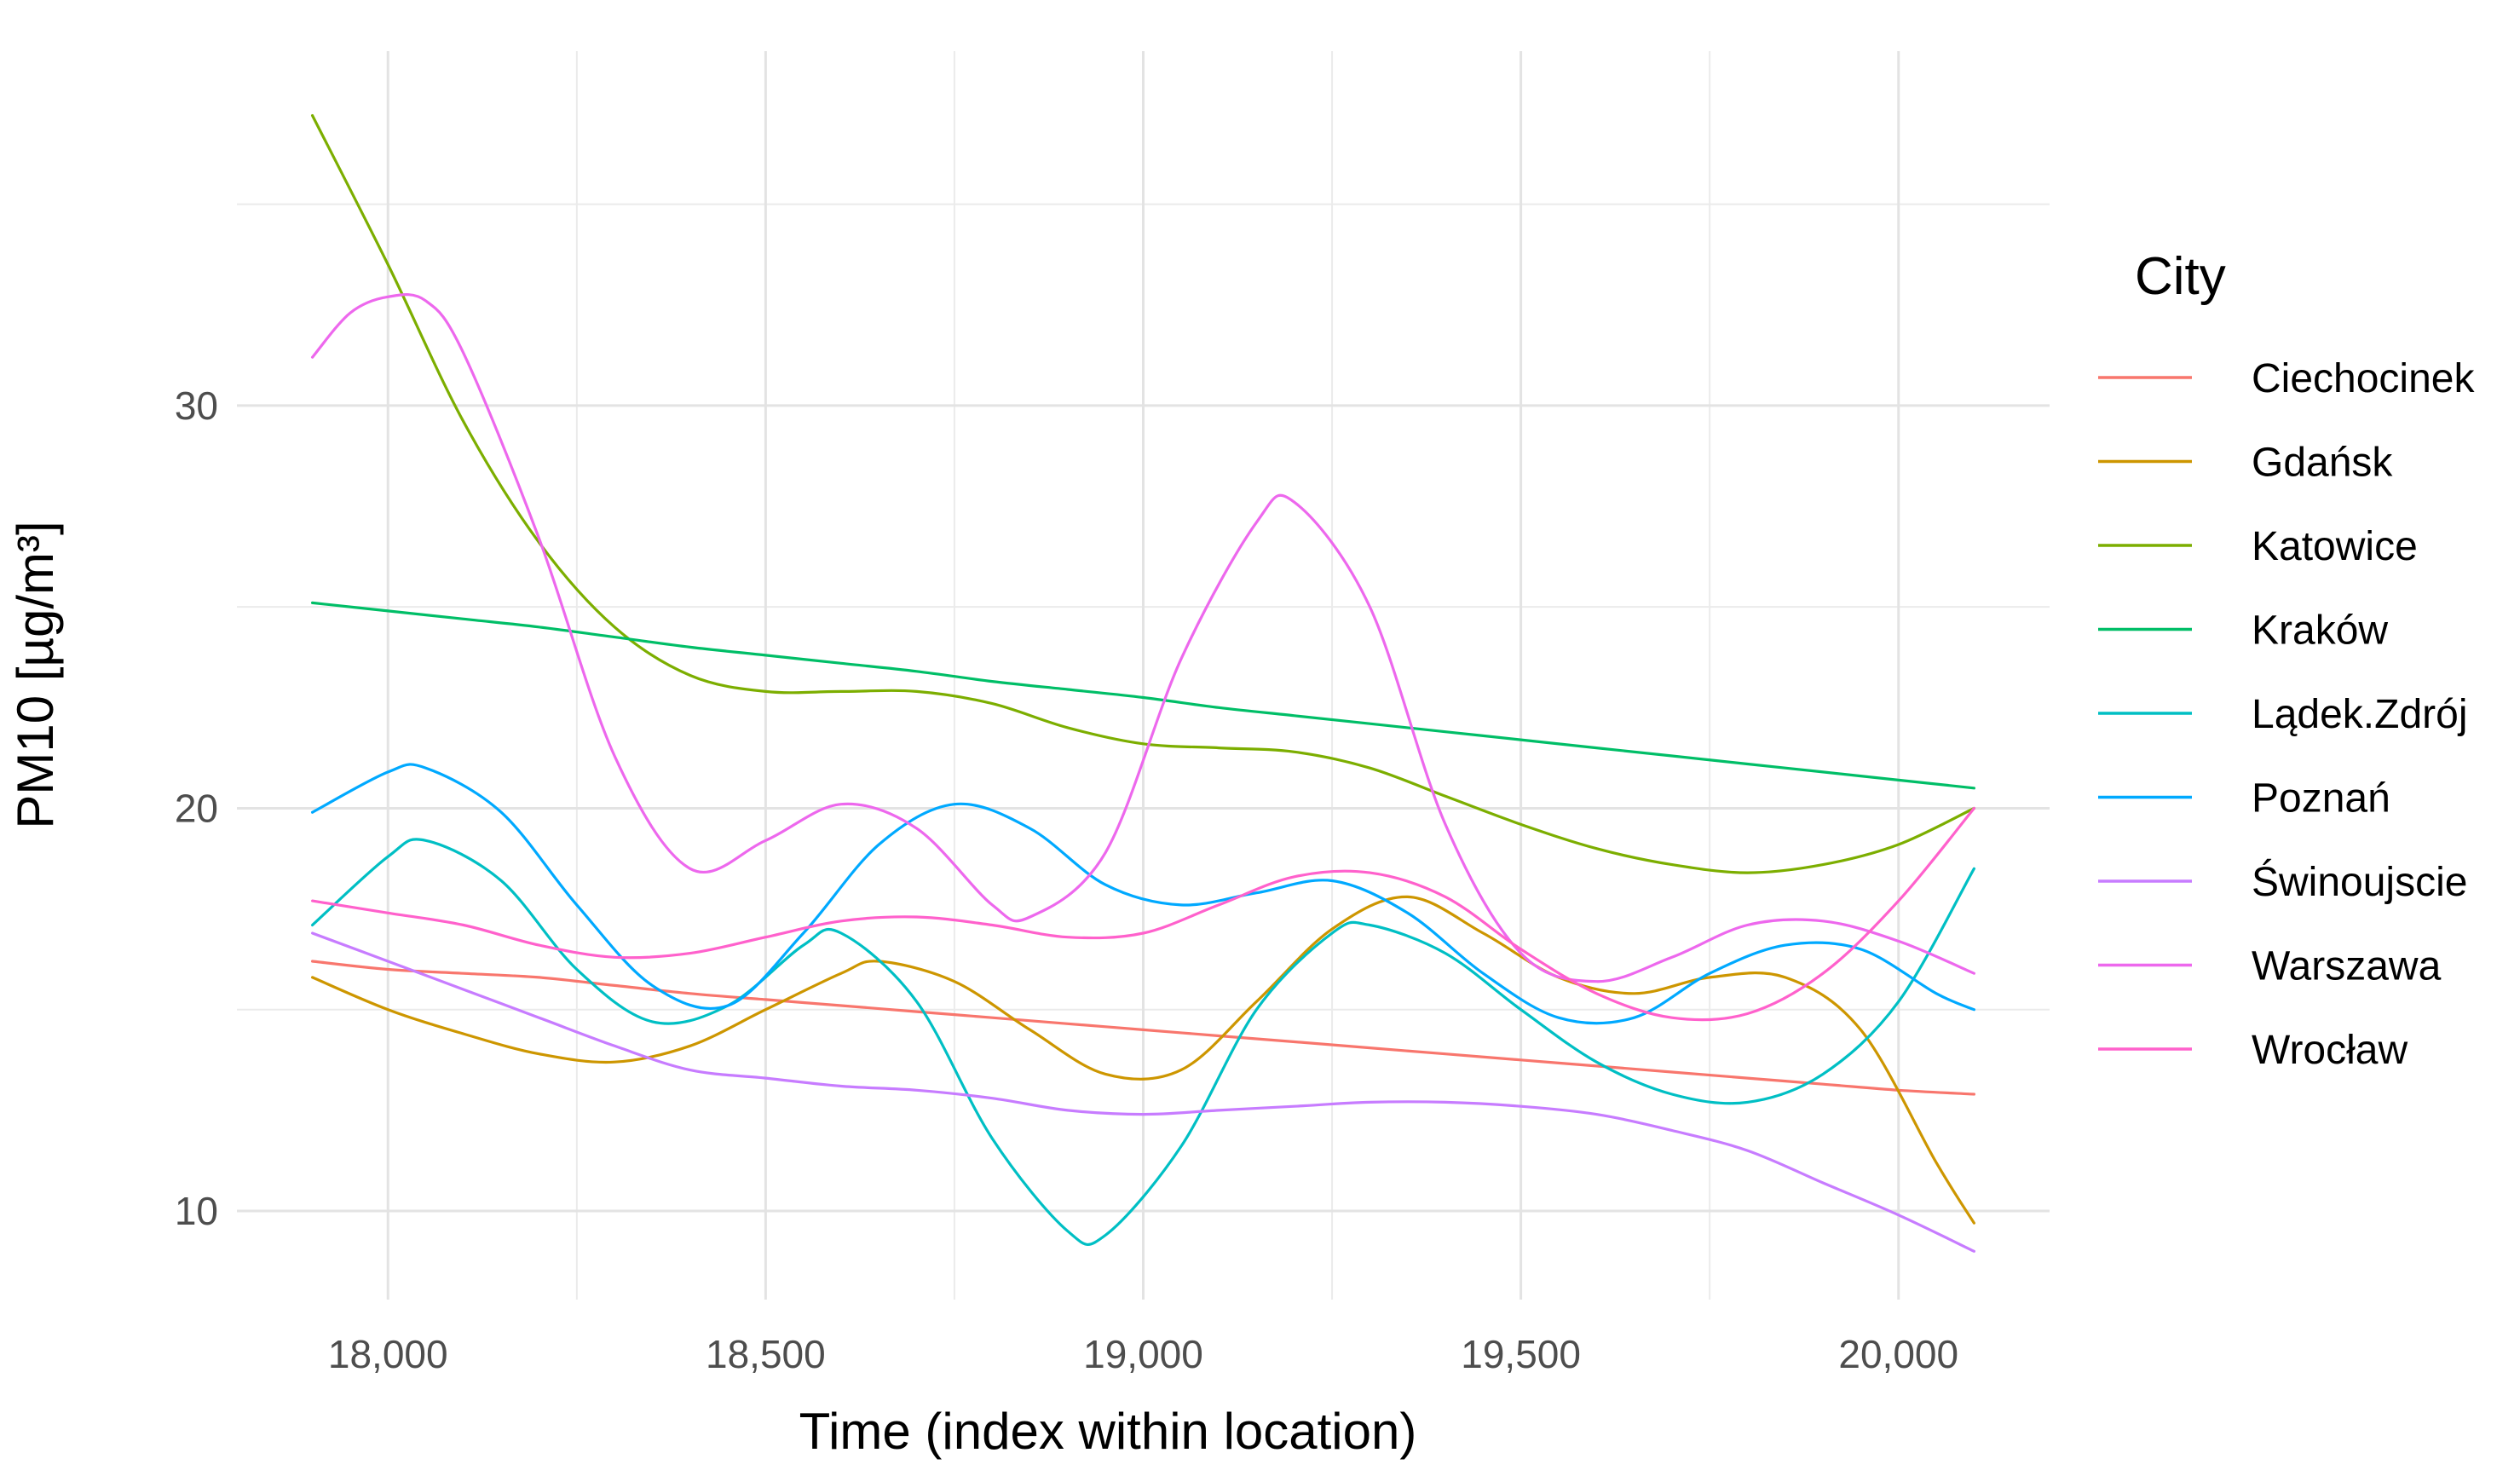 The image size is (2520, 1476). What do you see at coordinates (2322, 463) in the screenshot?
I see `legend-label-gda-sk: Gdańsk` at bounding box center [2322, 463].